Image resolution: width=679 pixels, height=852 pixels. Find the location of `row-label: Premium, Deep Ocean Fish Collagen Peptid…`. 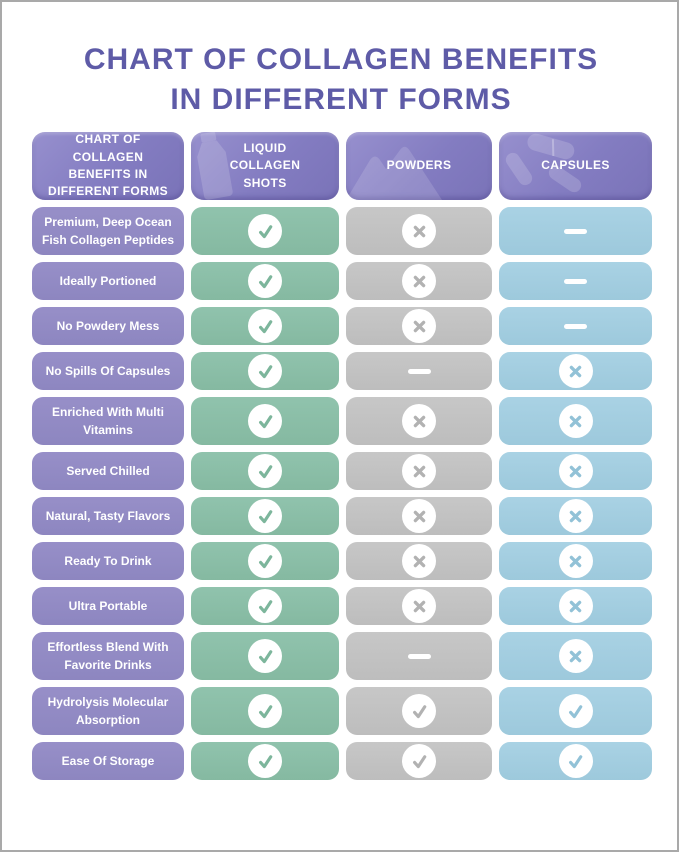

row-label: Premium, Deep Ocean Fish Collagen Peptid… is located at coordinates (108, 231).